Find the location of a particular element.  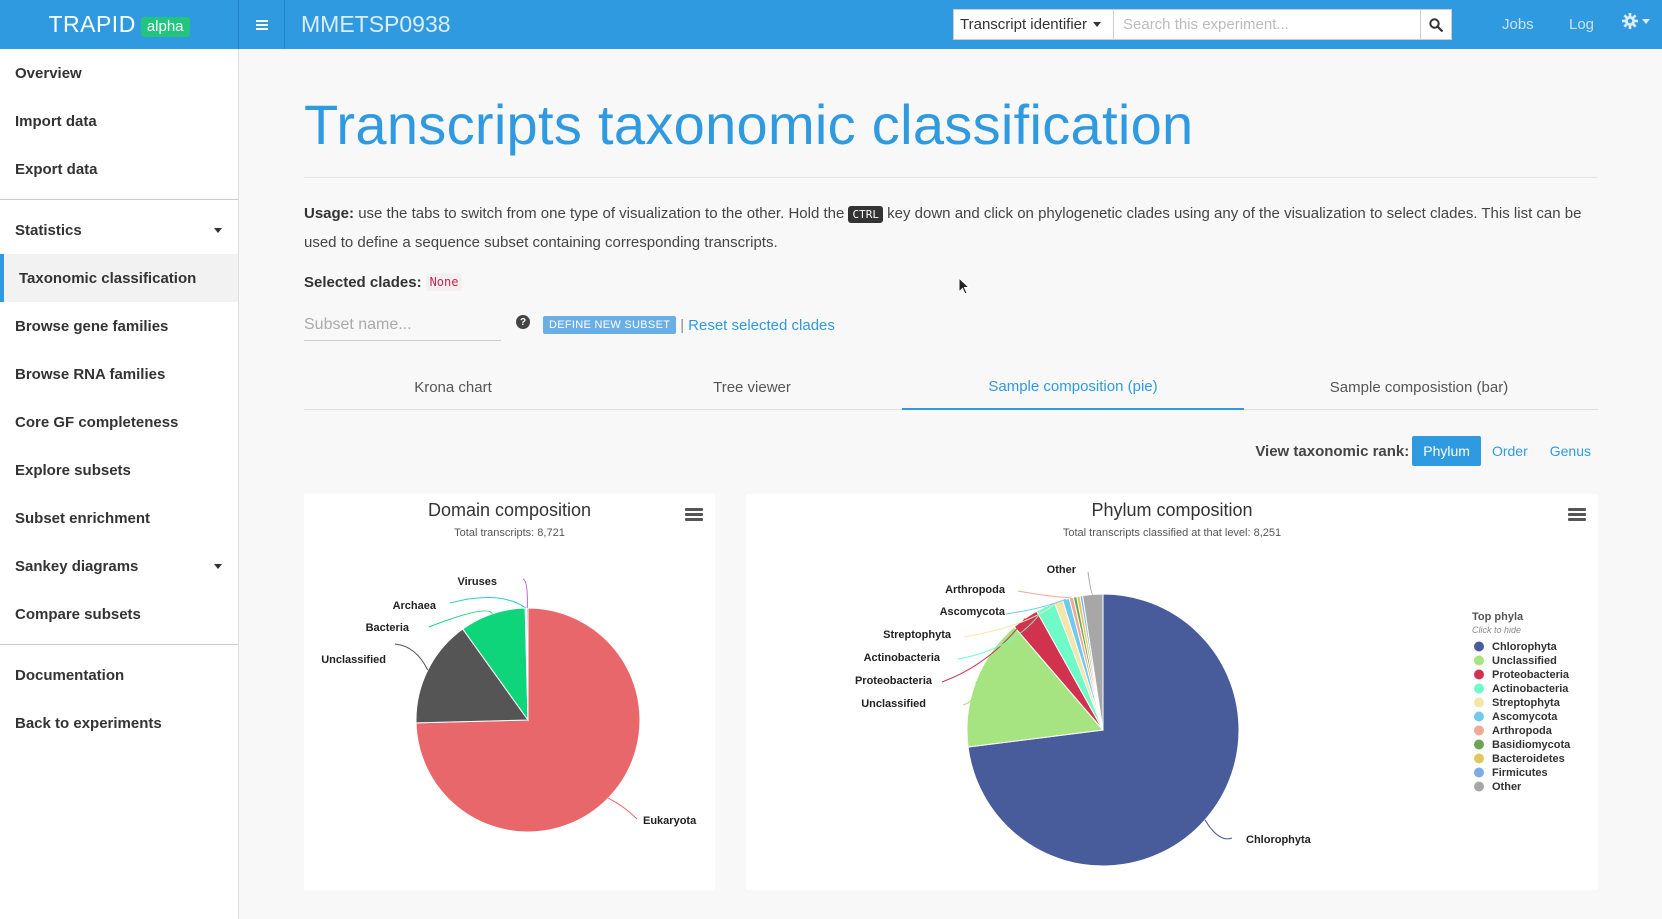

search-icon is located at coordinates (1436, 24).